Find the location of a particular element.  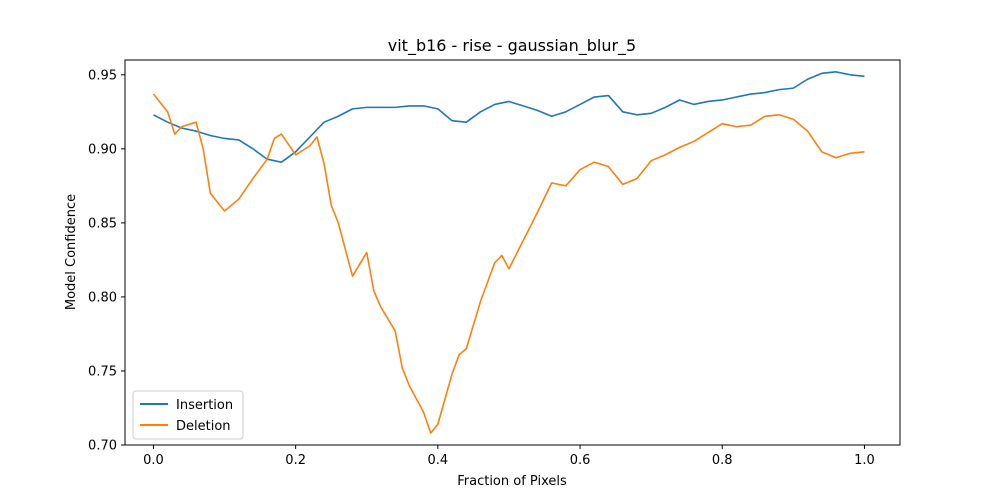

legend-label-deletion: Deletion is located at coordinates (203, 426).